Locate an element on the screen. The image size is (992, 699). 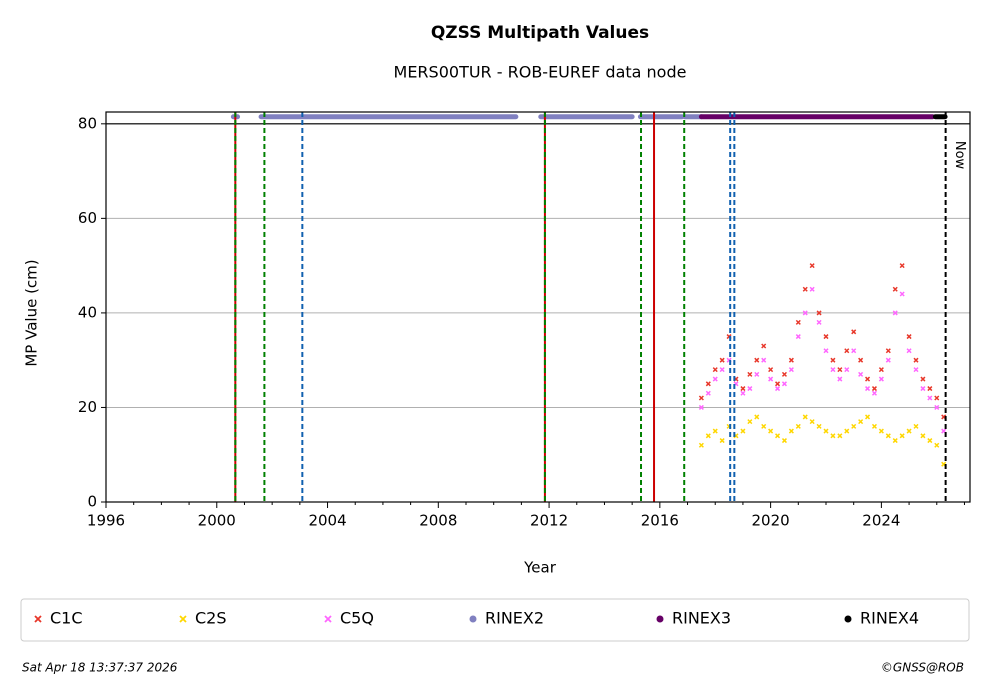
legend-box is located at coordinates (495, 620).